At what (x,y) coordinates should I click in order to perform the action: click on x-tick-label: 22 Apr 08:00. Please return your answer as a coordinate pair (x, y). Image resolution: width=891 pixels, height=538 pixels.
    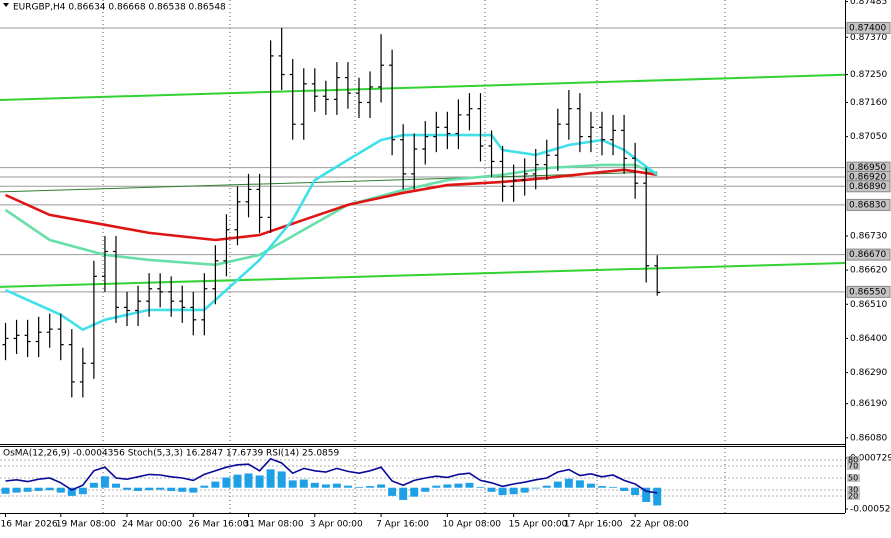
    Looking at the image, I should click on (659, 525).